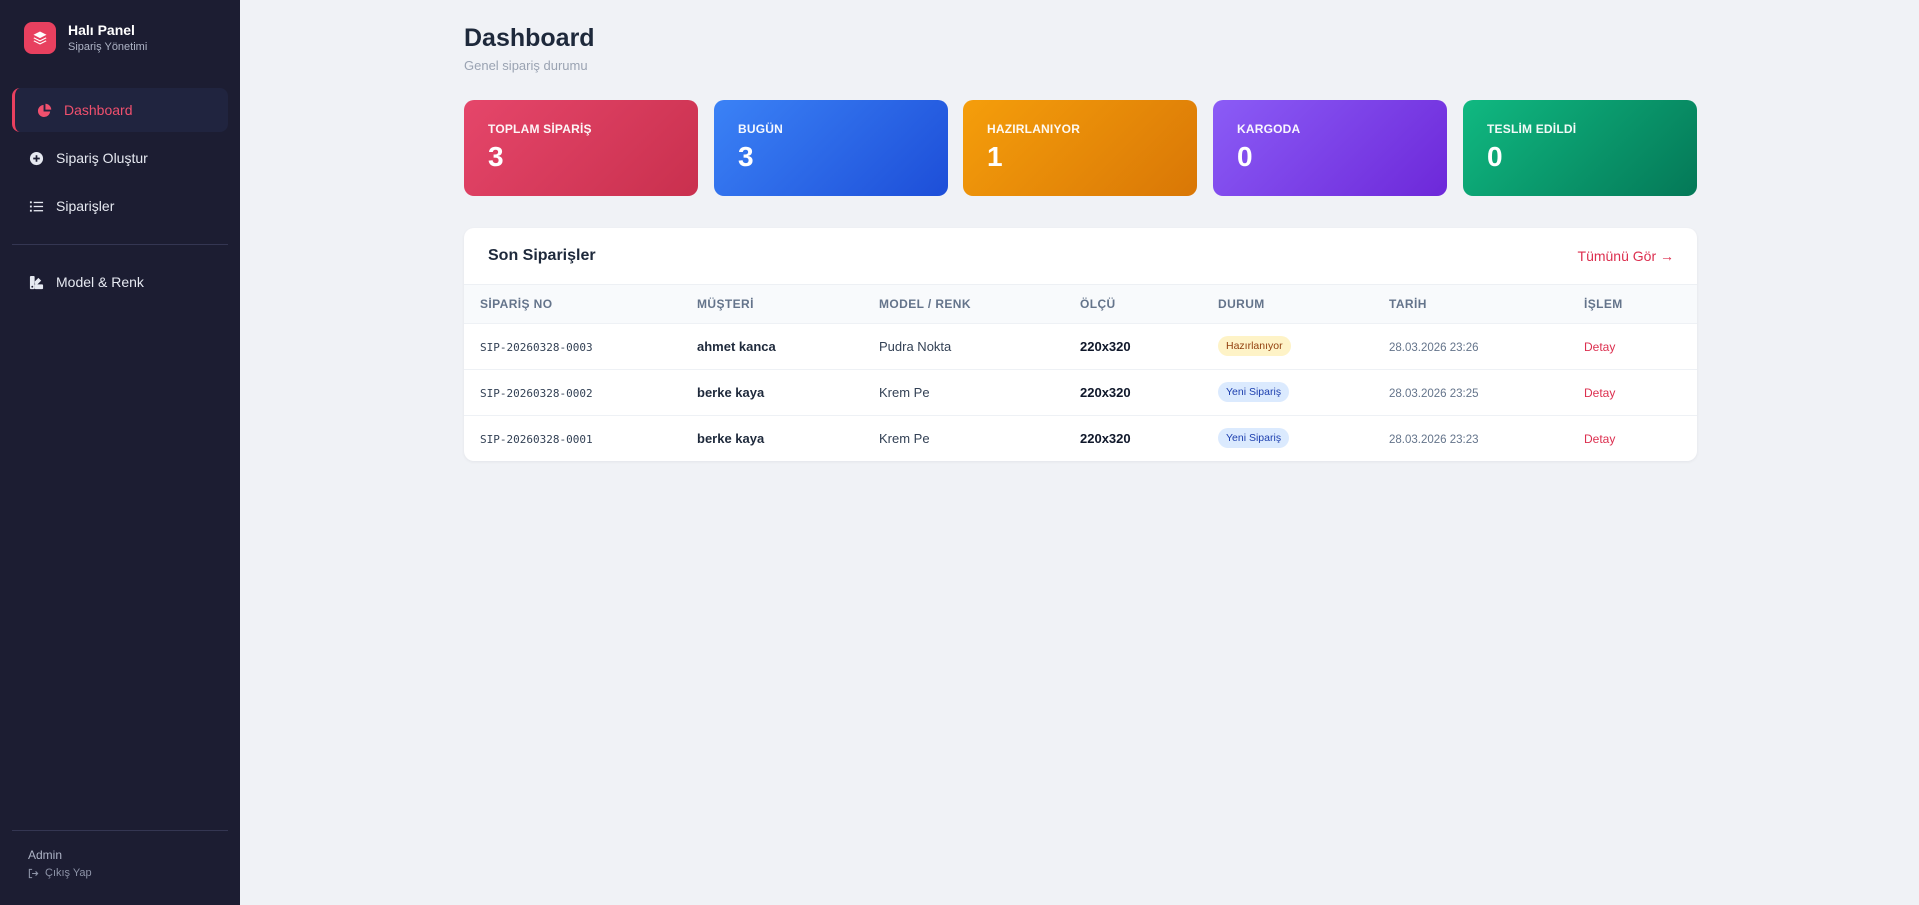 The width and height of the screenshot is (1919, 905). I want to click on column-header-model: MODEL / RENK, so click(925, 303).